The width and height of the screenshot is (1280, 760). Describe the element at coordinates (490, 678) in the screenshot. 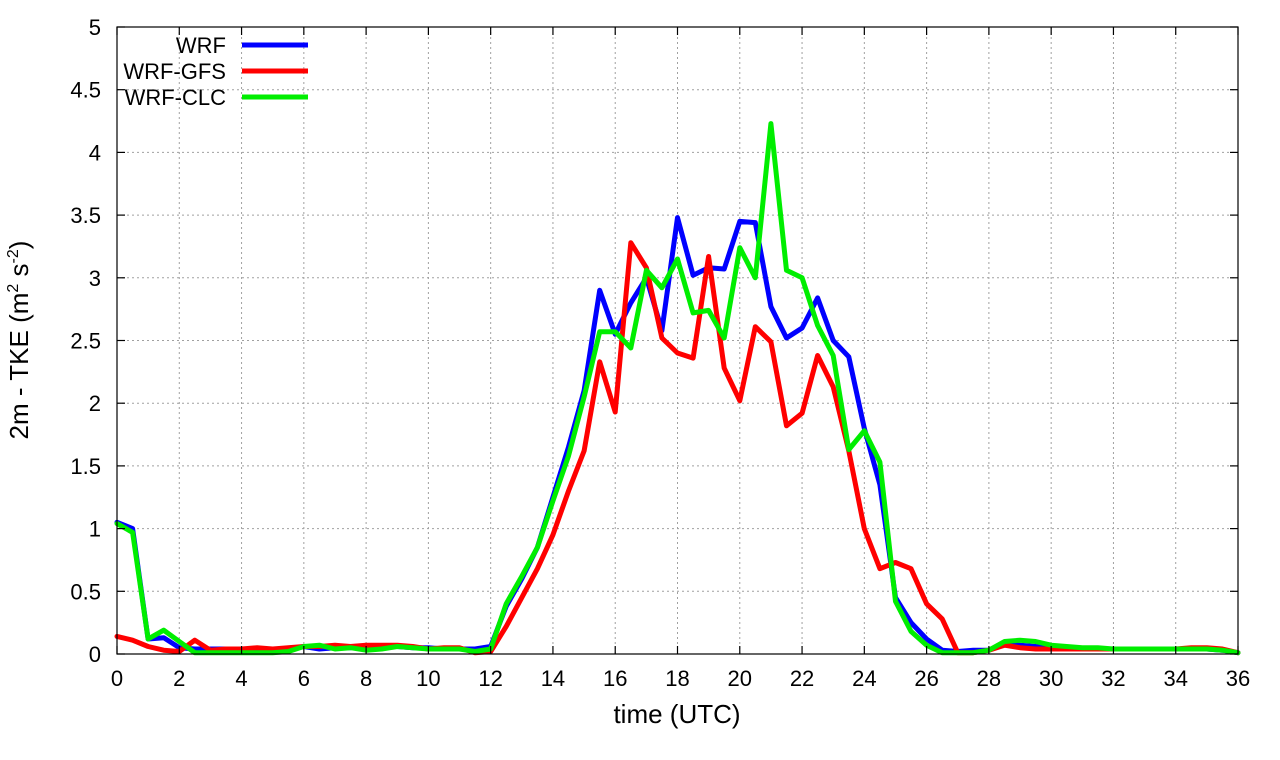

I see `x-tick-label-6: 12` at that location.